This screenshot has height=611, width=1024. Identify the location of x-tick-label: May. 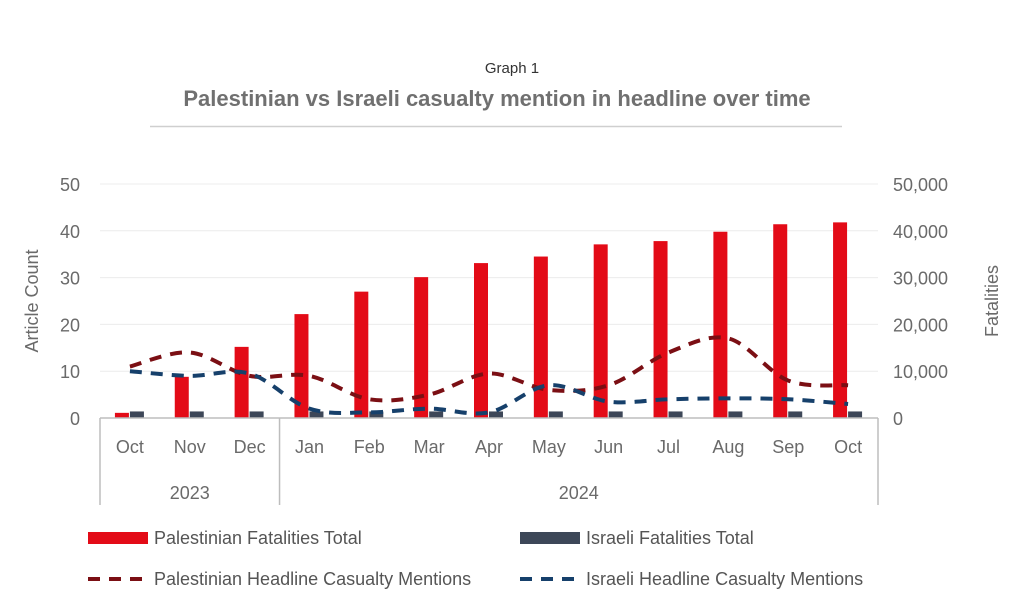
(549, 447).